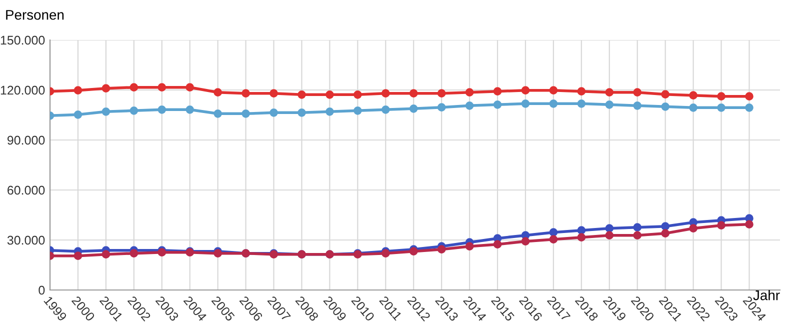 The image size is (795, 331). What do you see at coordinates (26, 140) in the screenshot?
I see `y-tick-label: 90.000` at bounding box center [26, 140].